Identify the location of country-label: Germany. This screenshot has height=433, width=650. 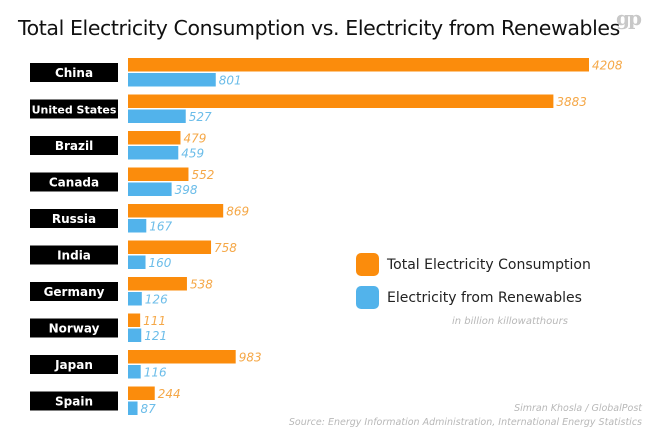
(74, 292).